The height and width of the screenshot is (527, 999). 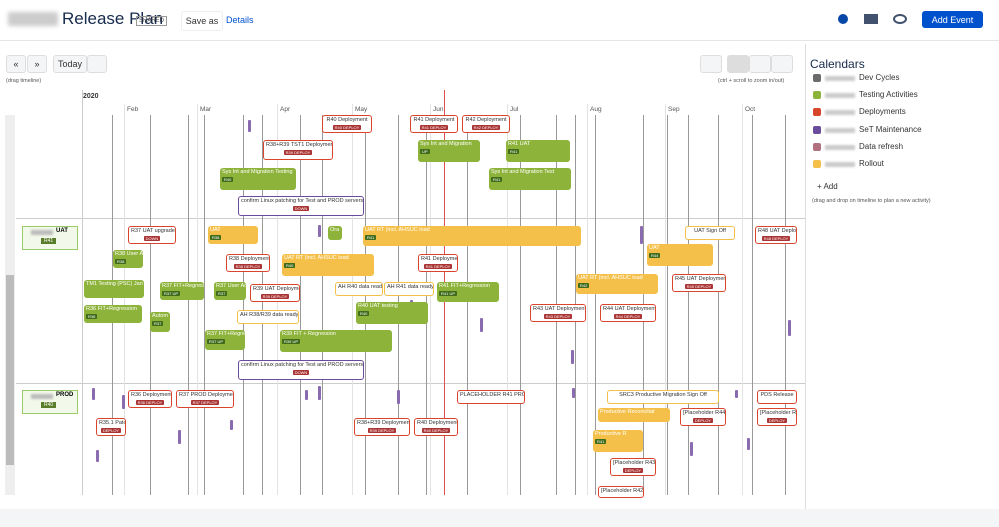 I want to click on event: R39 FIT + Regression R39 UP, so click(x=336, y=341).